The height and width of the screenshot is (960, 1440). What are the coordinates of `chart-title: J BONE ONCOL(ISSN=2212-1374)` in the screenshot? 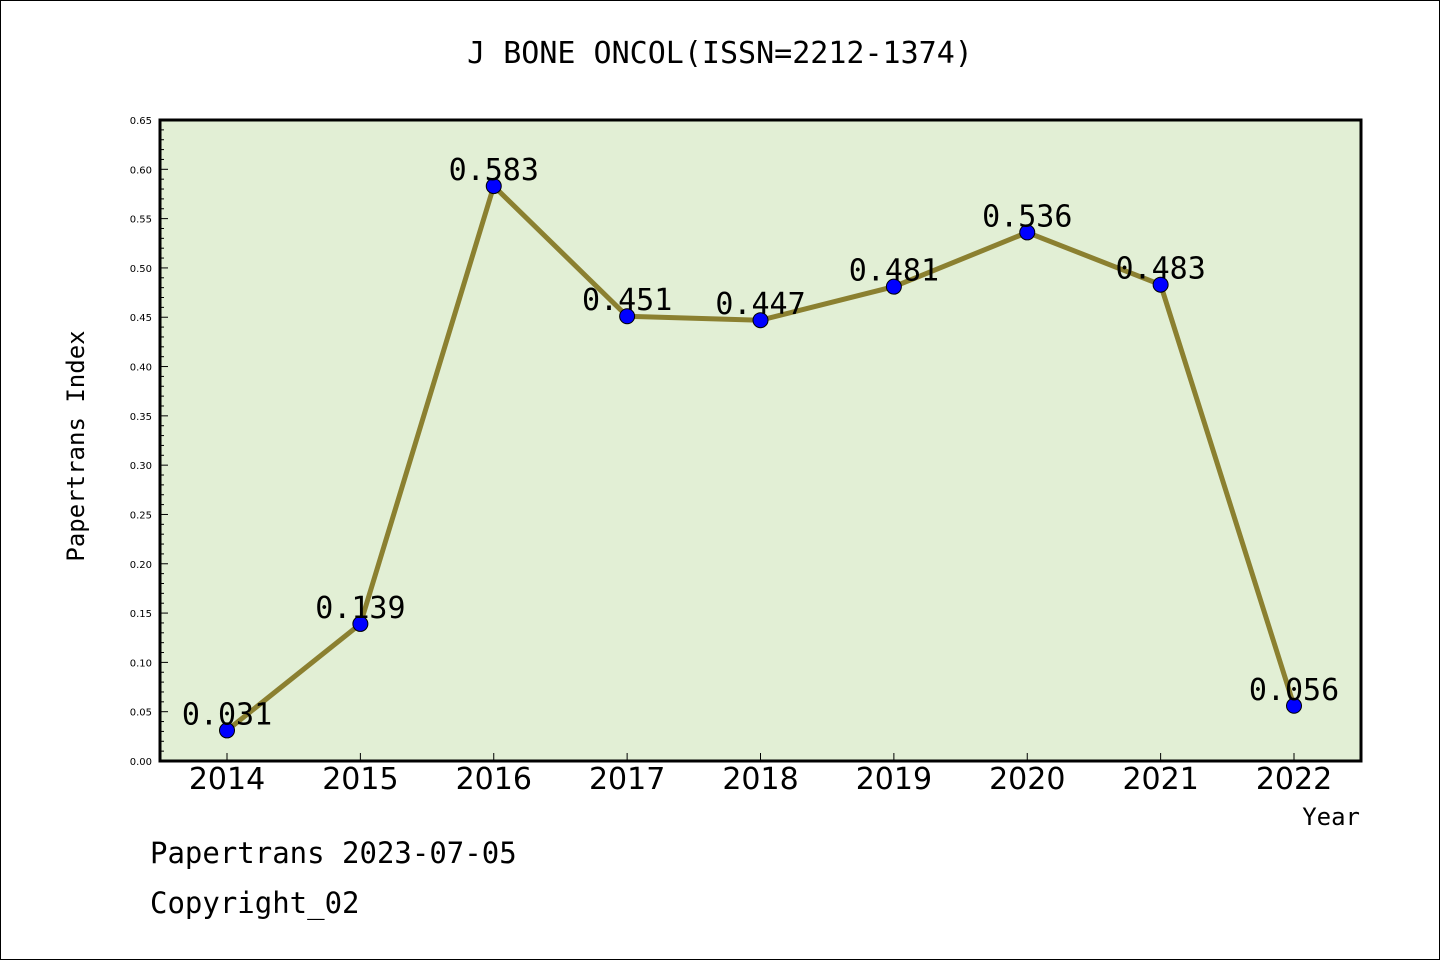 It's located at (720, 53).